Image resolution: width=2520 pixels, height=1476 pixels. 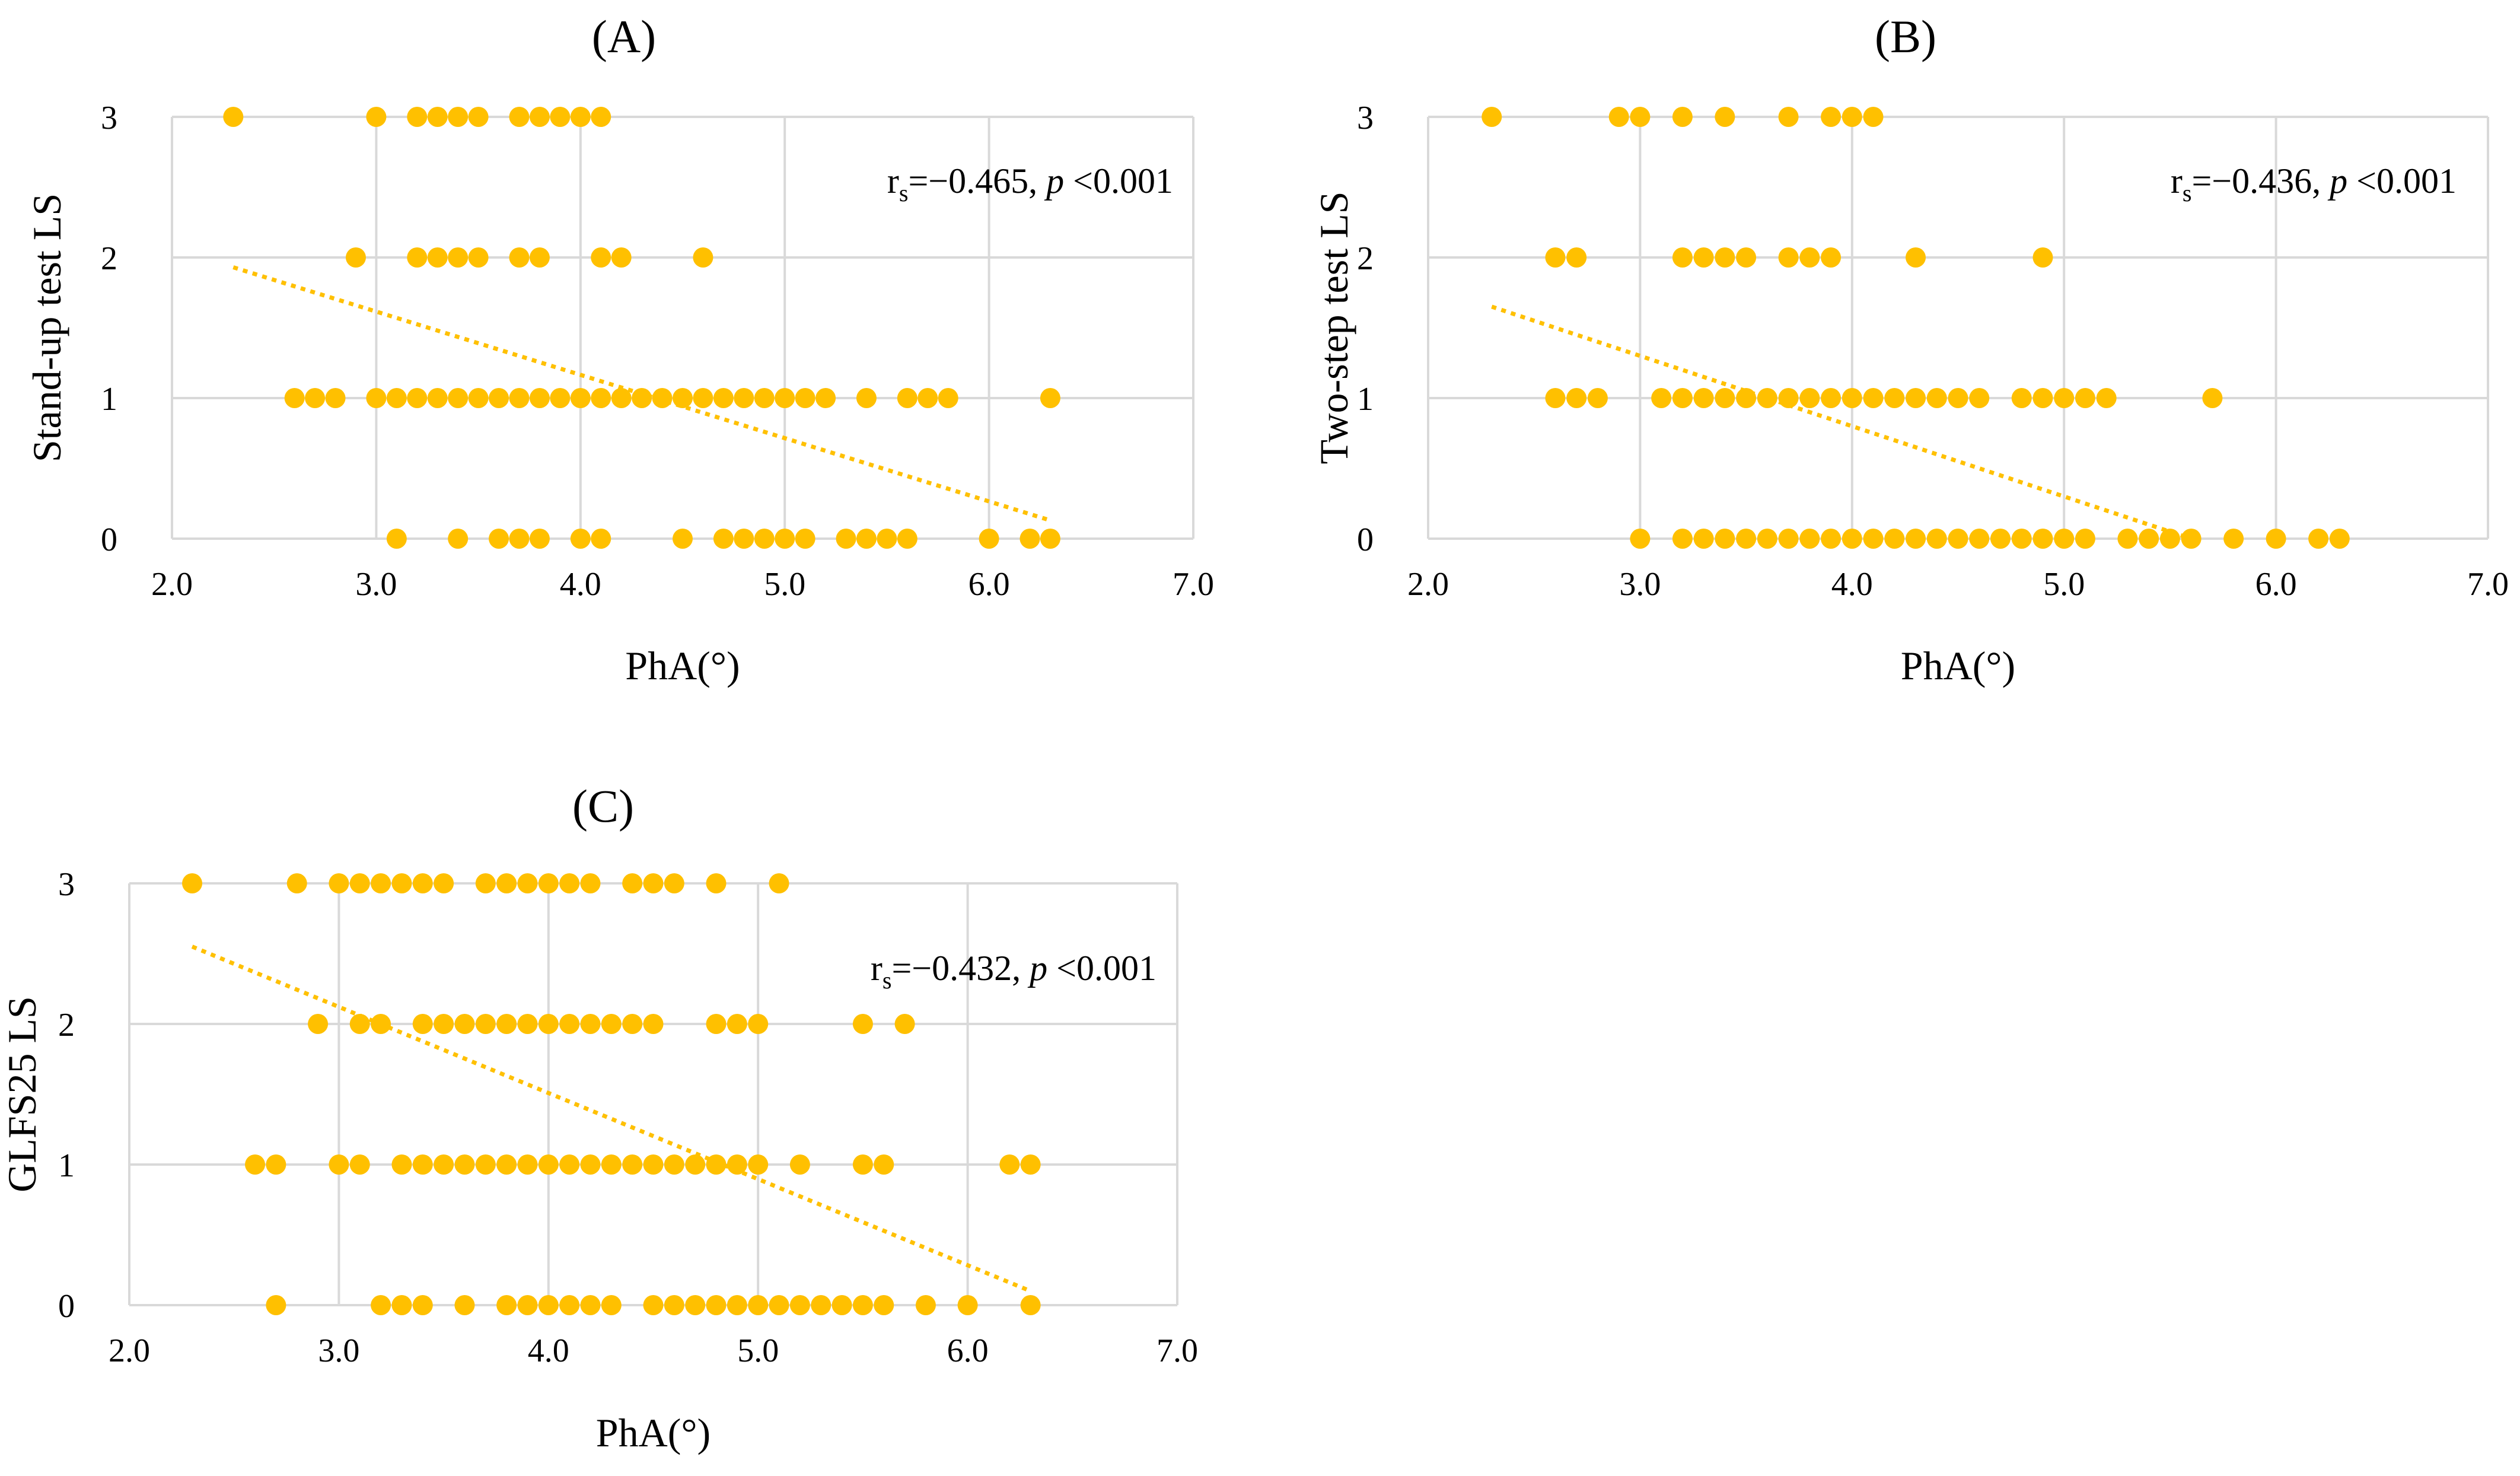 I want to click on p-symbol: p, so click(x=1037, y=968).